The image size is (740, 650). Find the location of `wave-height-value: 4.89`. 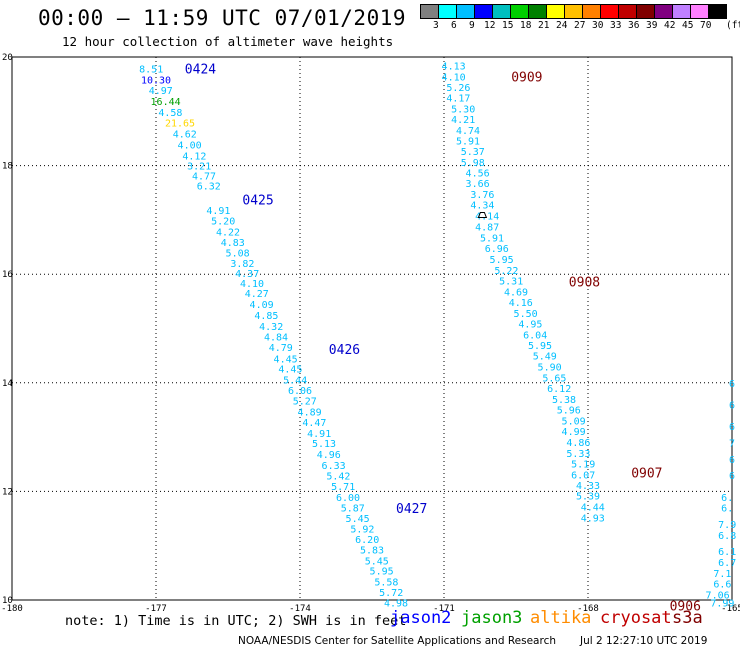

wave-height-value: 4.89 is located at coordinates (310, 413).